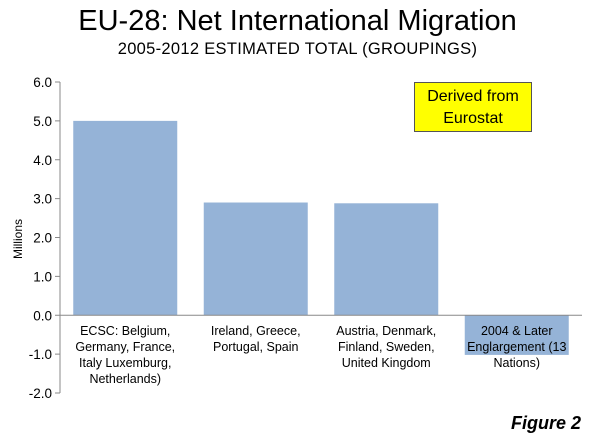 This screenshot has width=595, height=440. What do you see at coordinates (473, 96) in the screenshot?
I see `source-note-line1: Derived from` at bounding box center [473, 96].